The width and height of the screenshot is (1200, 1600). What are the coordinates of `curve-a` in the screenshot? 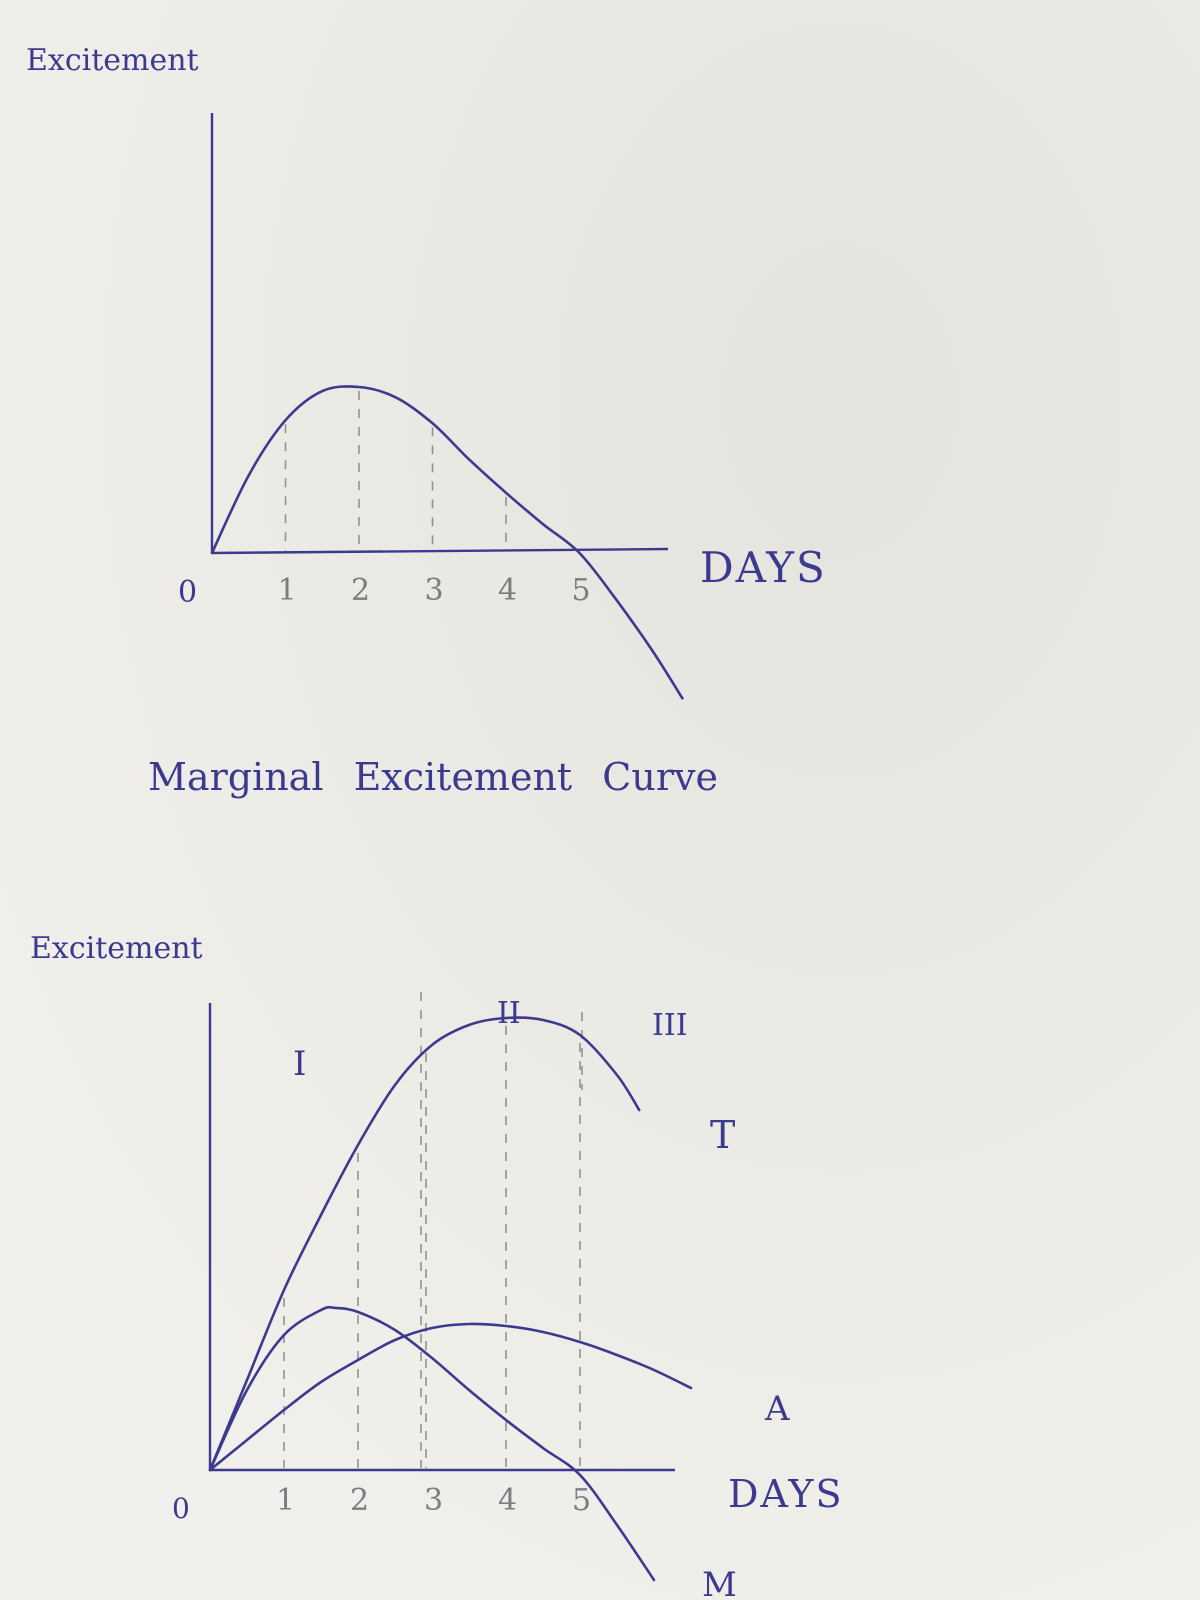 It's located at (450, 1397).